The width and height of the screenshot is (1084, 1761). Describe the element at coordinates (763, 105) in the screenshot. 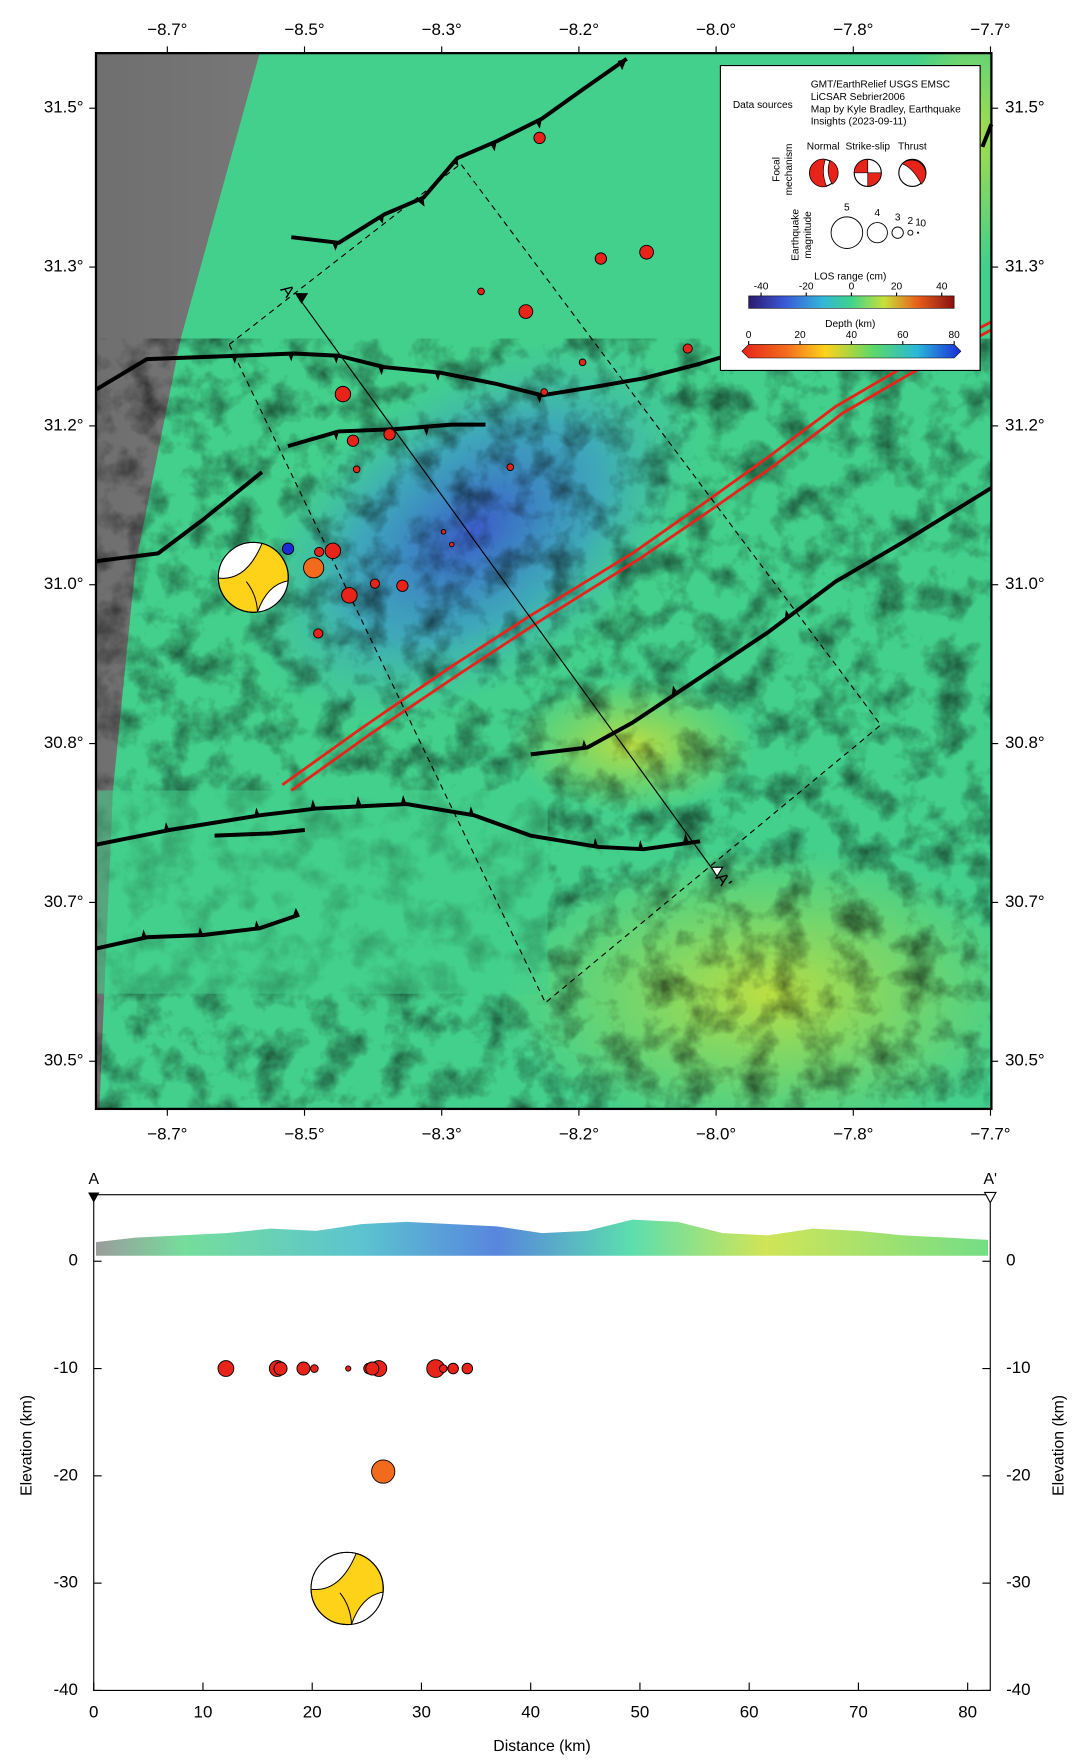

I see `legend-data-sources-label: Data sources` at that location.